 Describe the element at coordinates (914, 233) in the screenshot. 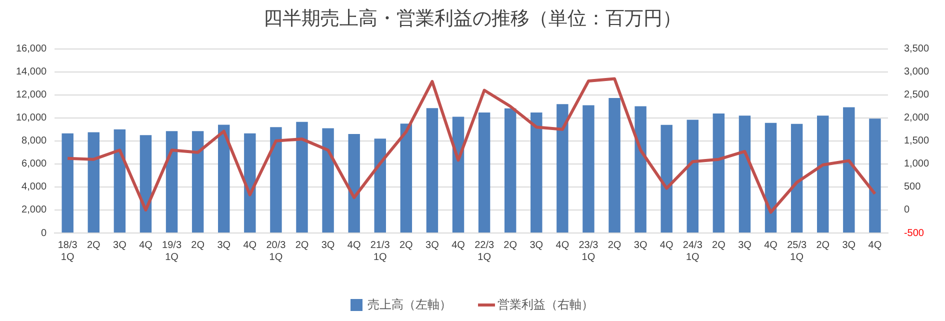

I see `y2-tick-label: -500` at that location.